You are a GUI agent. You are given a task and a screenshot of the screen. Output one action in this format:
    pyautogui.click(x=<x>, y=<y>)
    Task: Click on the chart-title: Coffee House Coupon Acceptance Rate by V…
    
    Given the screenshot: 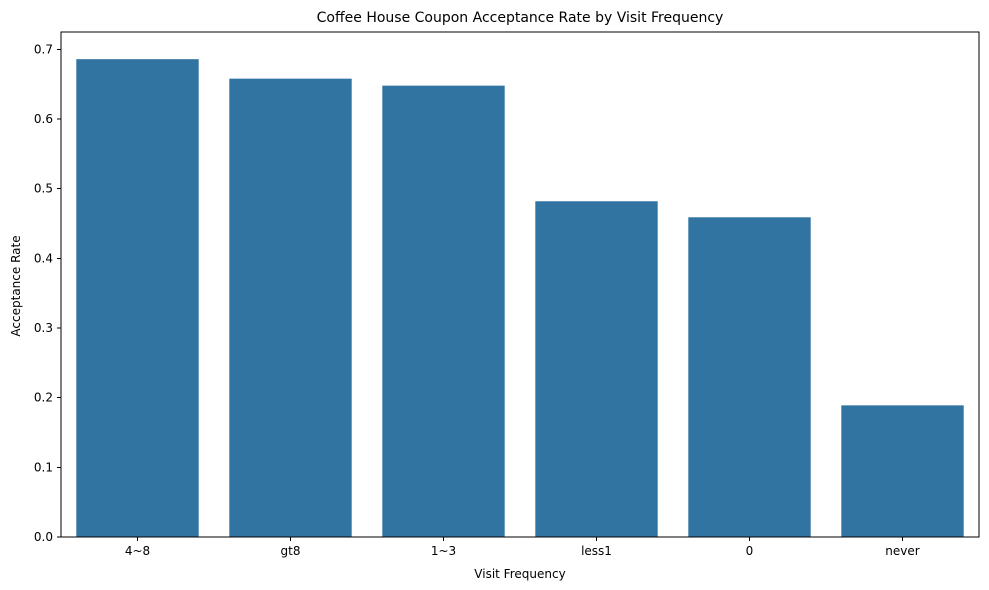 What is the action you would take?
    pyautogui.click(x=520, y=18)
    